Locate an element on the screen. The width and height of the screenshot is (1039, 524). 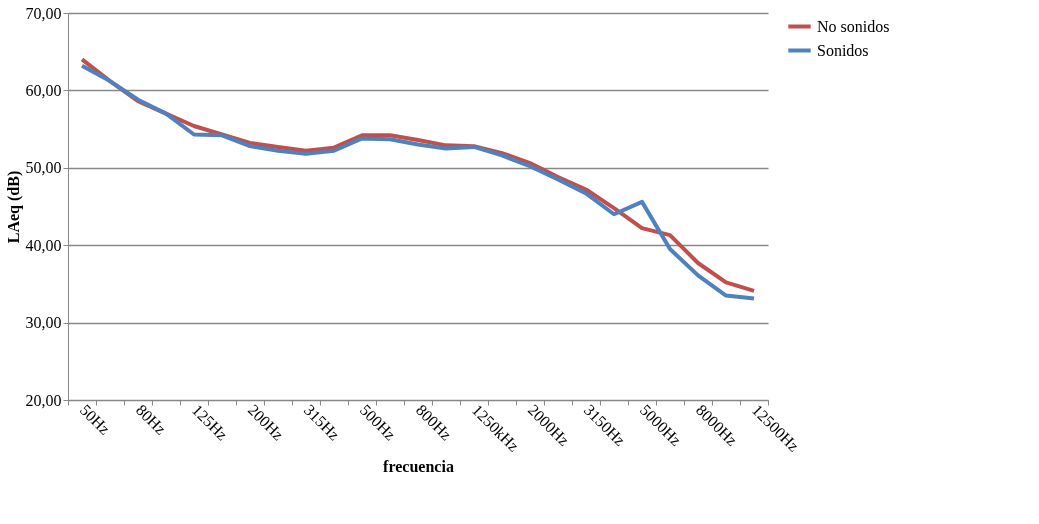
y-tick-label: 60,00 is located at coordinates (43, 90).